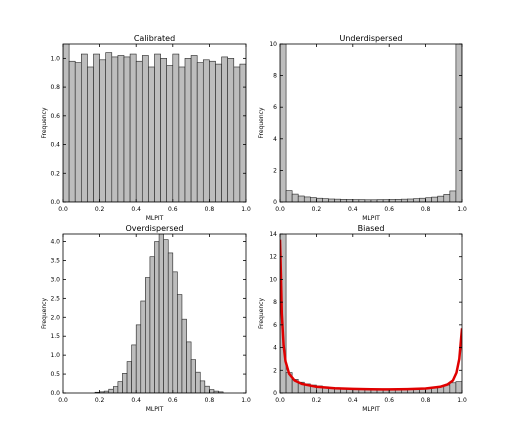  I want to click on y-tick-label: 0.4, so click(55, 145).